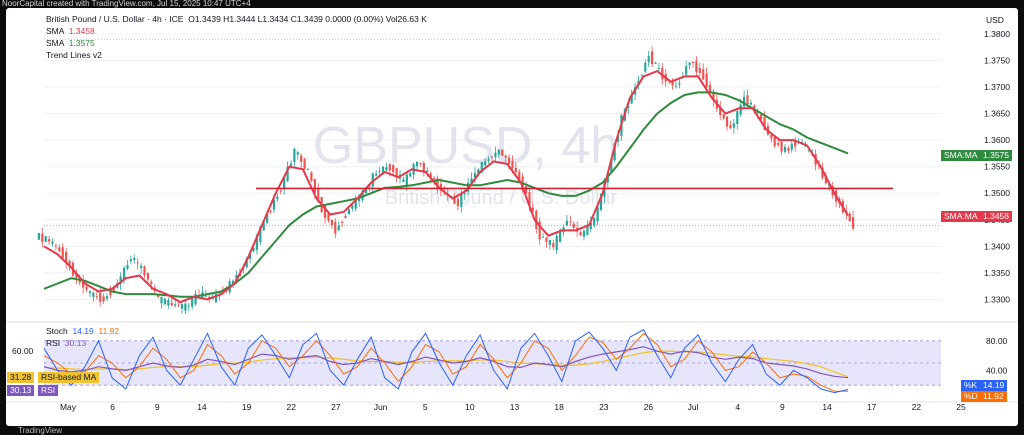  What do you see at coordinates (872, 407) in the screenshot?
I see `time-tick-label: 17` at bounding box center [872, 407].